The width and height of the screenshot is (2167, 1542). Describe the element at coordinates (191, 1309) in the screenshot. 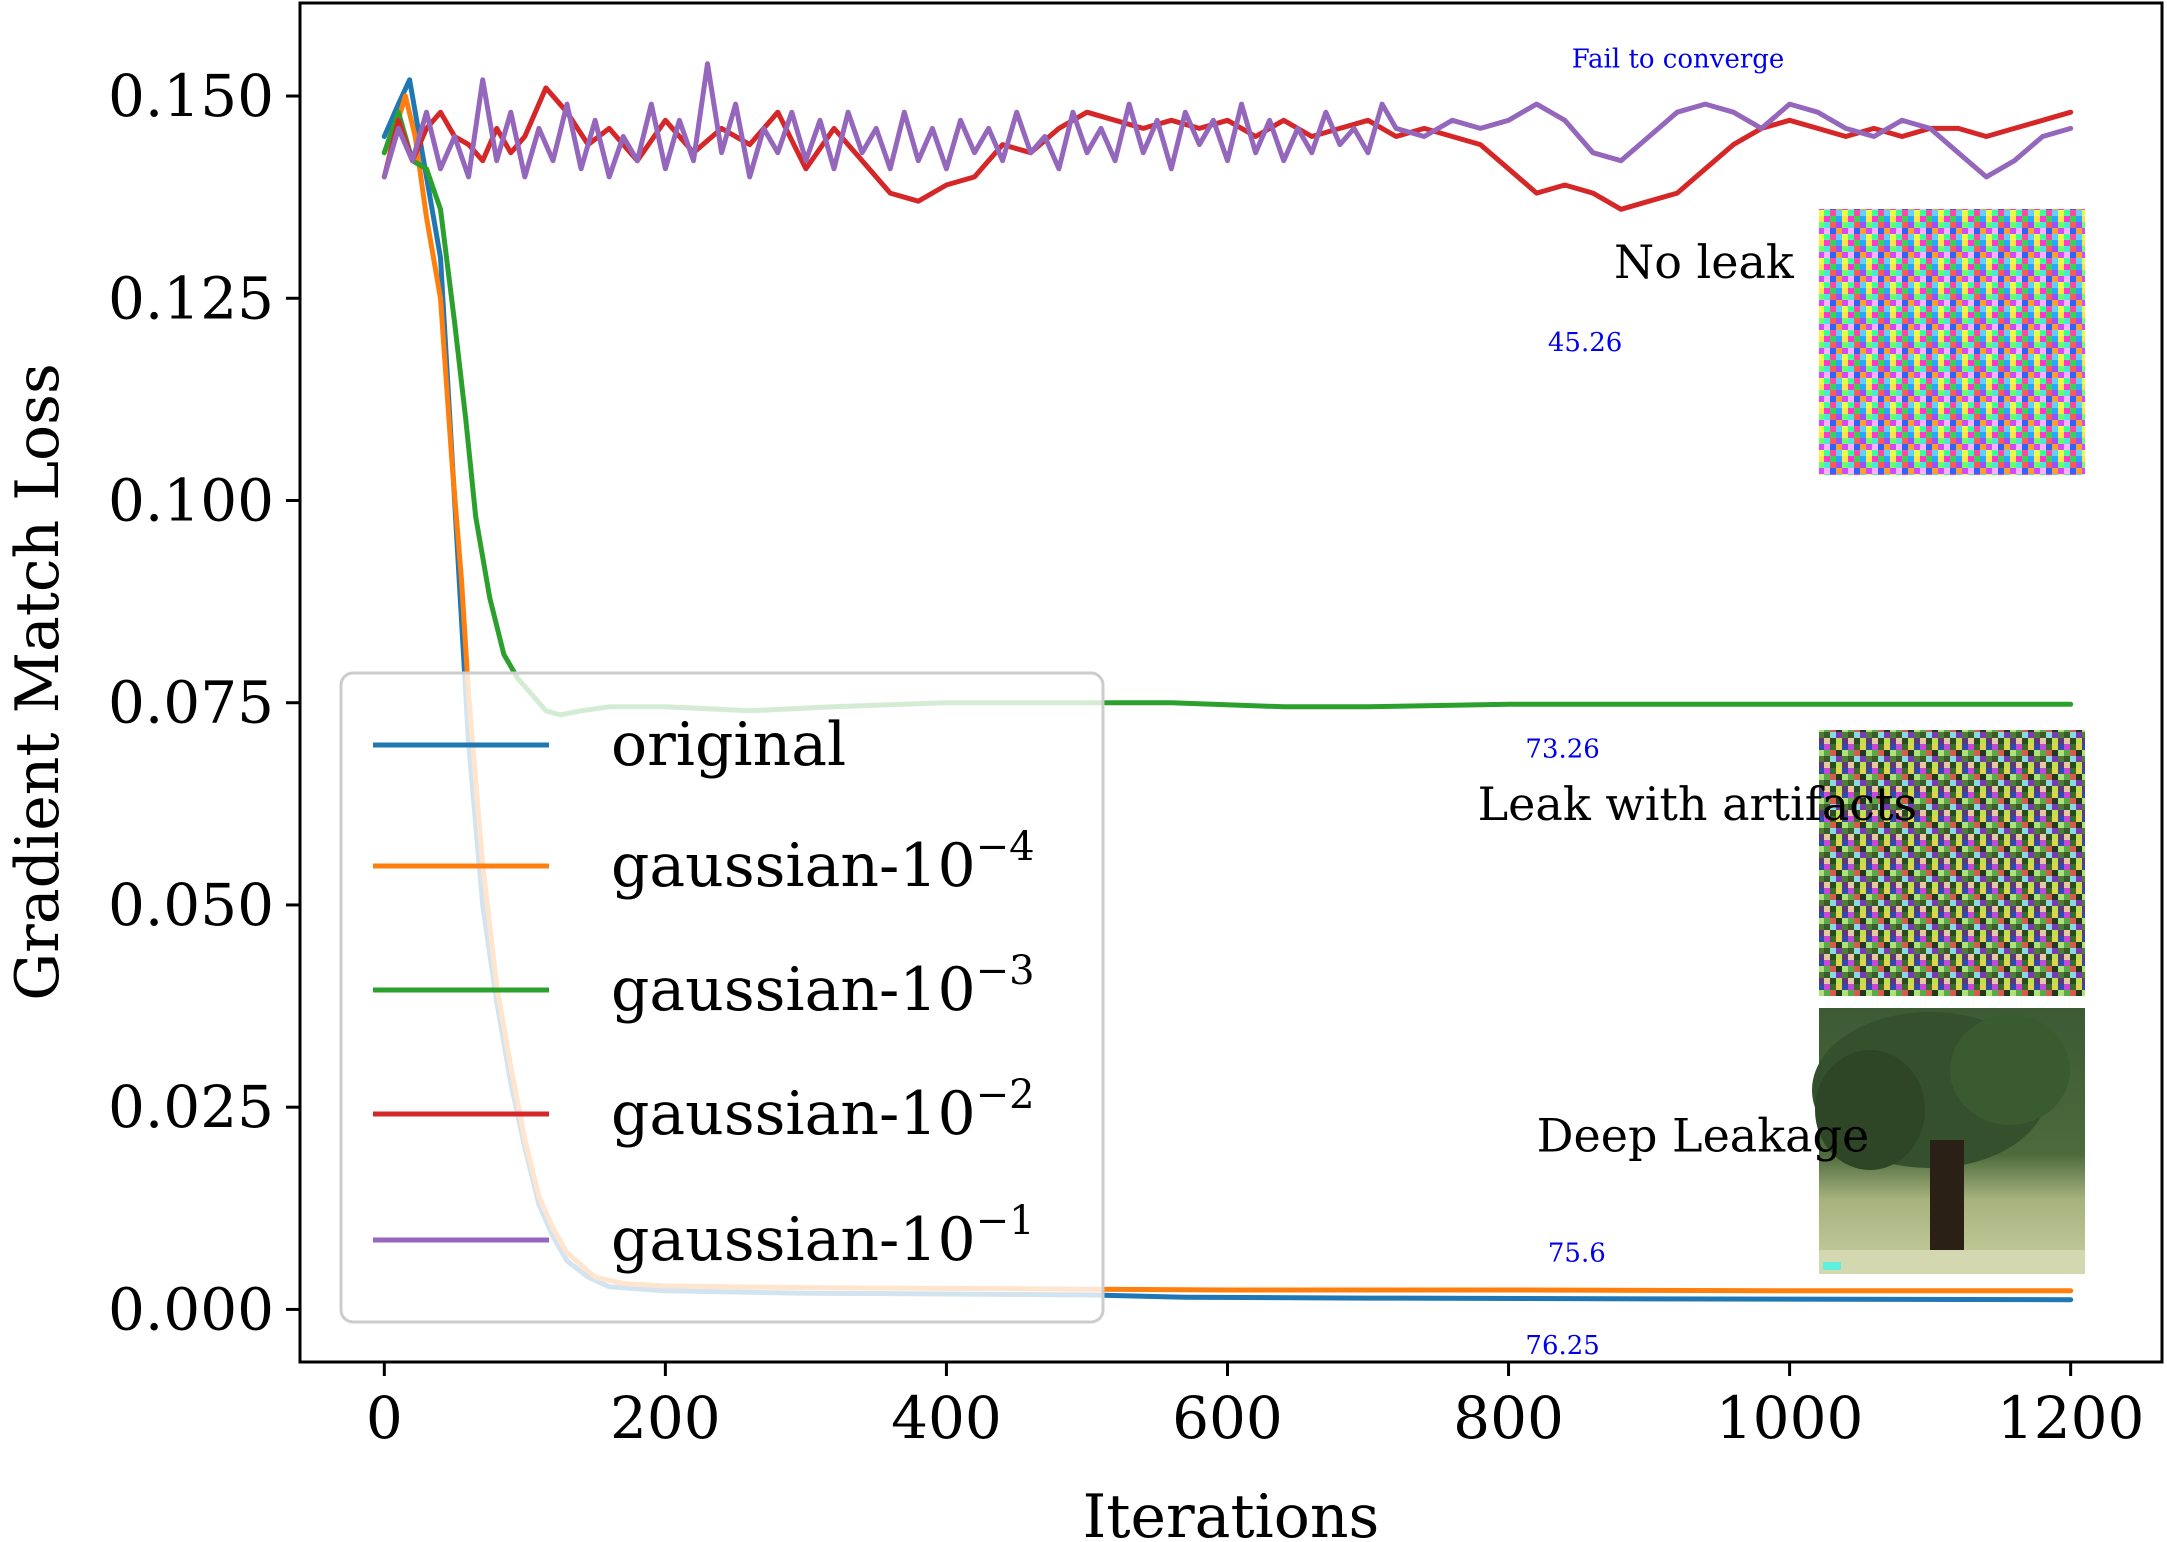

I see `y-tick-label: 0.000` at that location.